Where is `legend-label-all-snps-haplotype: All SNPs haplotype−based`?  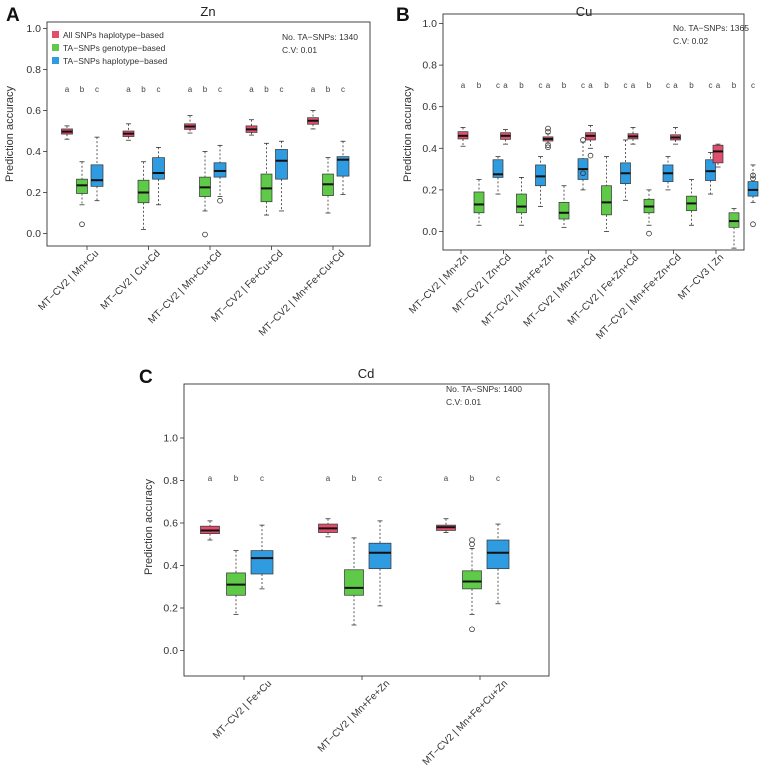 legend-label-all-snps-haplotype: All SNPs haplotype−based is located at coordinates (113, 35).